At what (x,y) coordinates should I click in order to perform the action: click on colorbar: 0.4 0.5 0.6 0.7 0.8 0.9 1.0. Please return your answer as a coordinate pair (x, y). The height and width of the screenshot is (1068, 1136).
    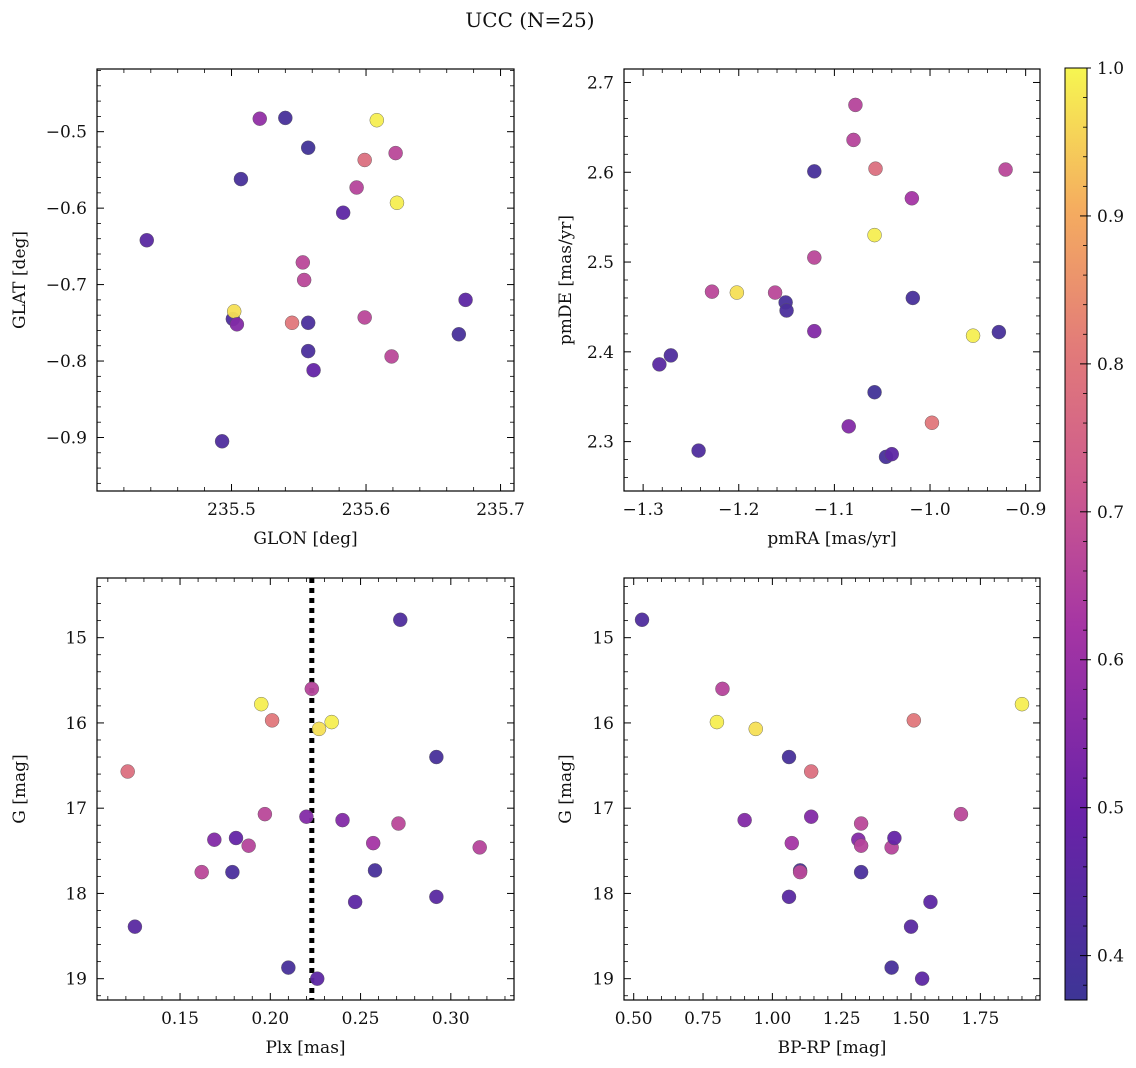
    Looking at the image, I should click on (1094, 530).